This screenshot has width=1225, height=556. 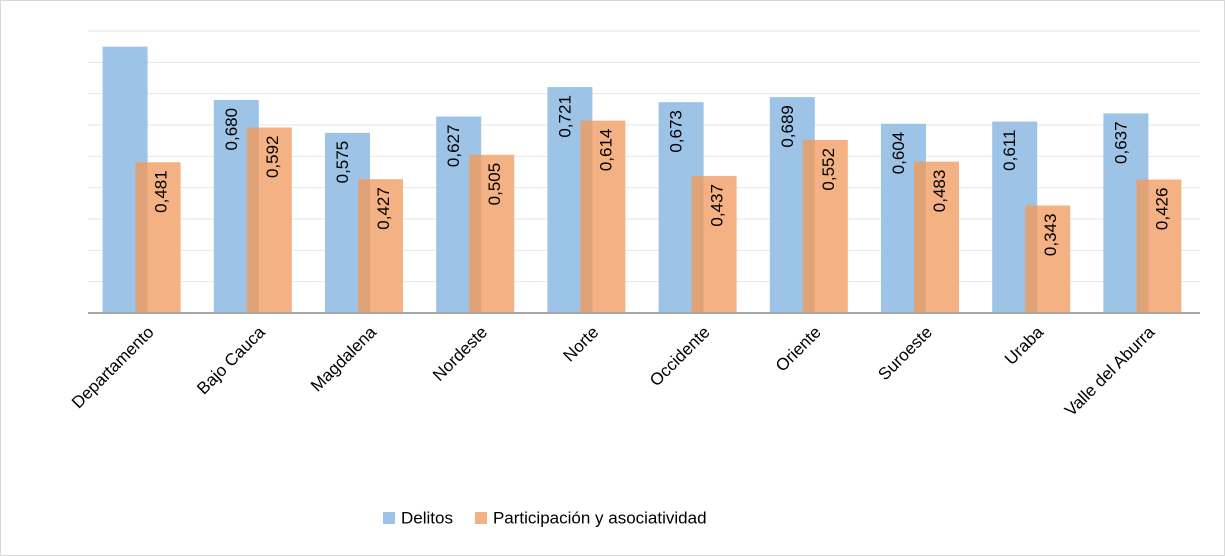 I want to click on data-label: 0,680, so click(x=231, y=129).